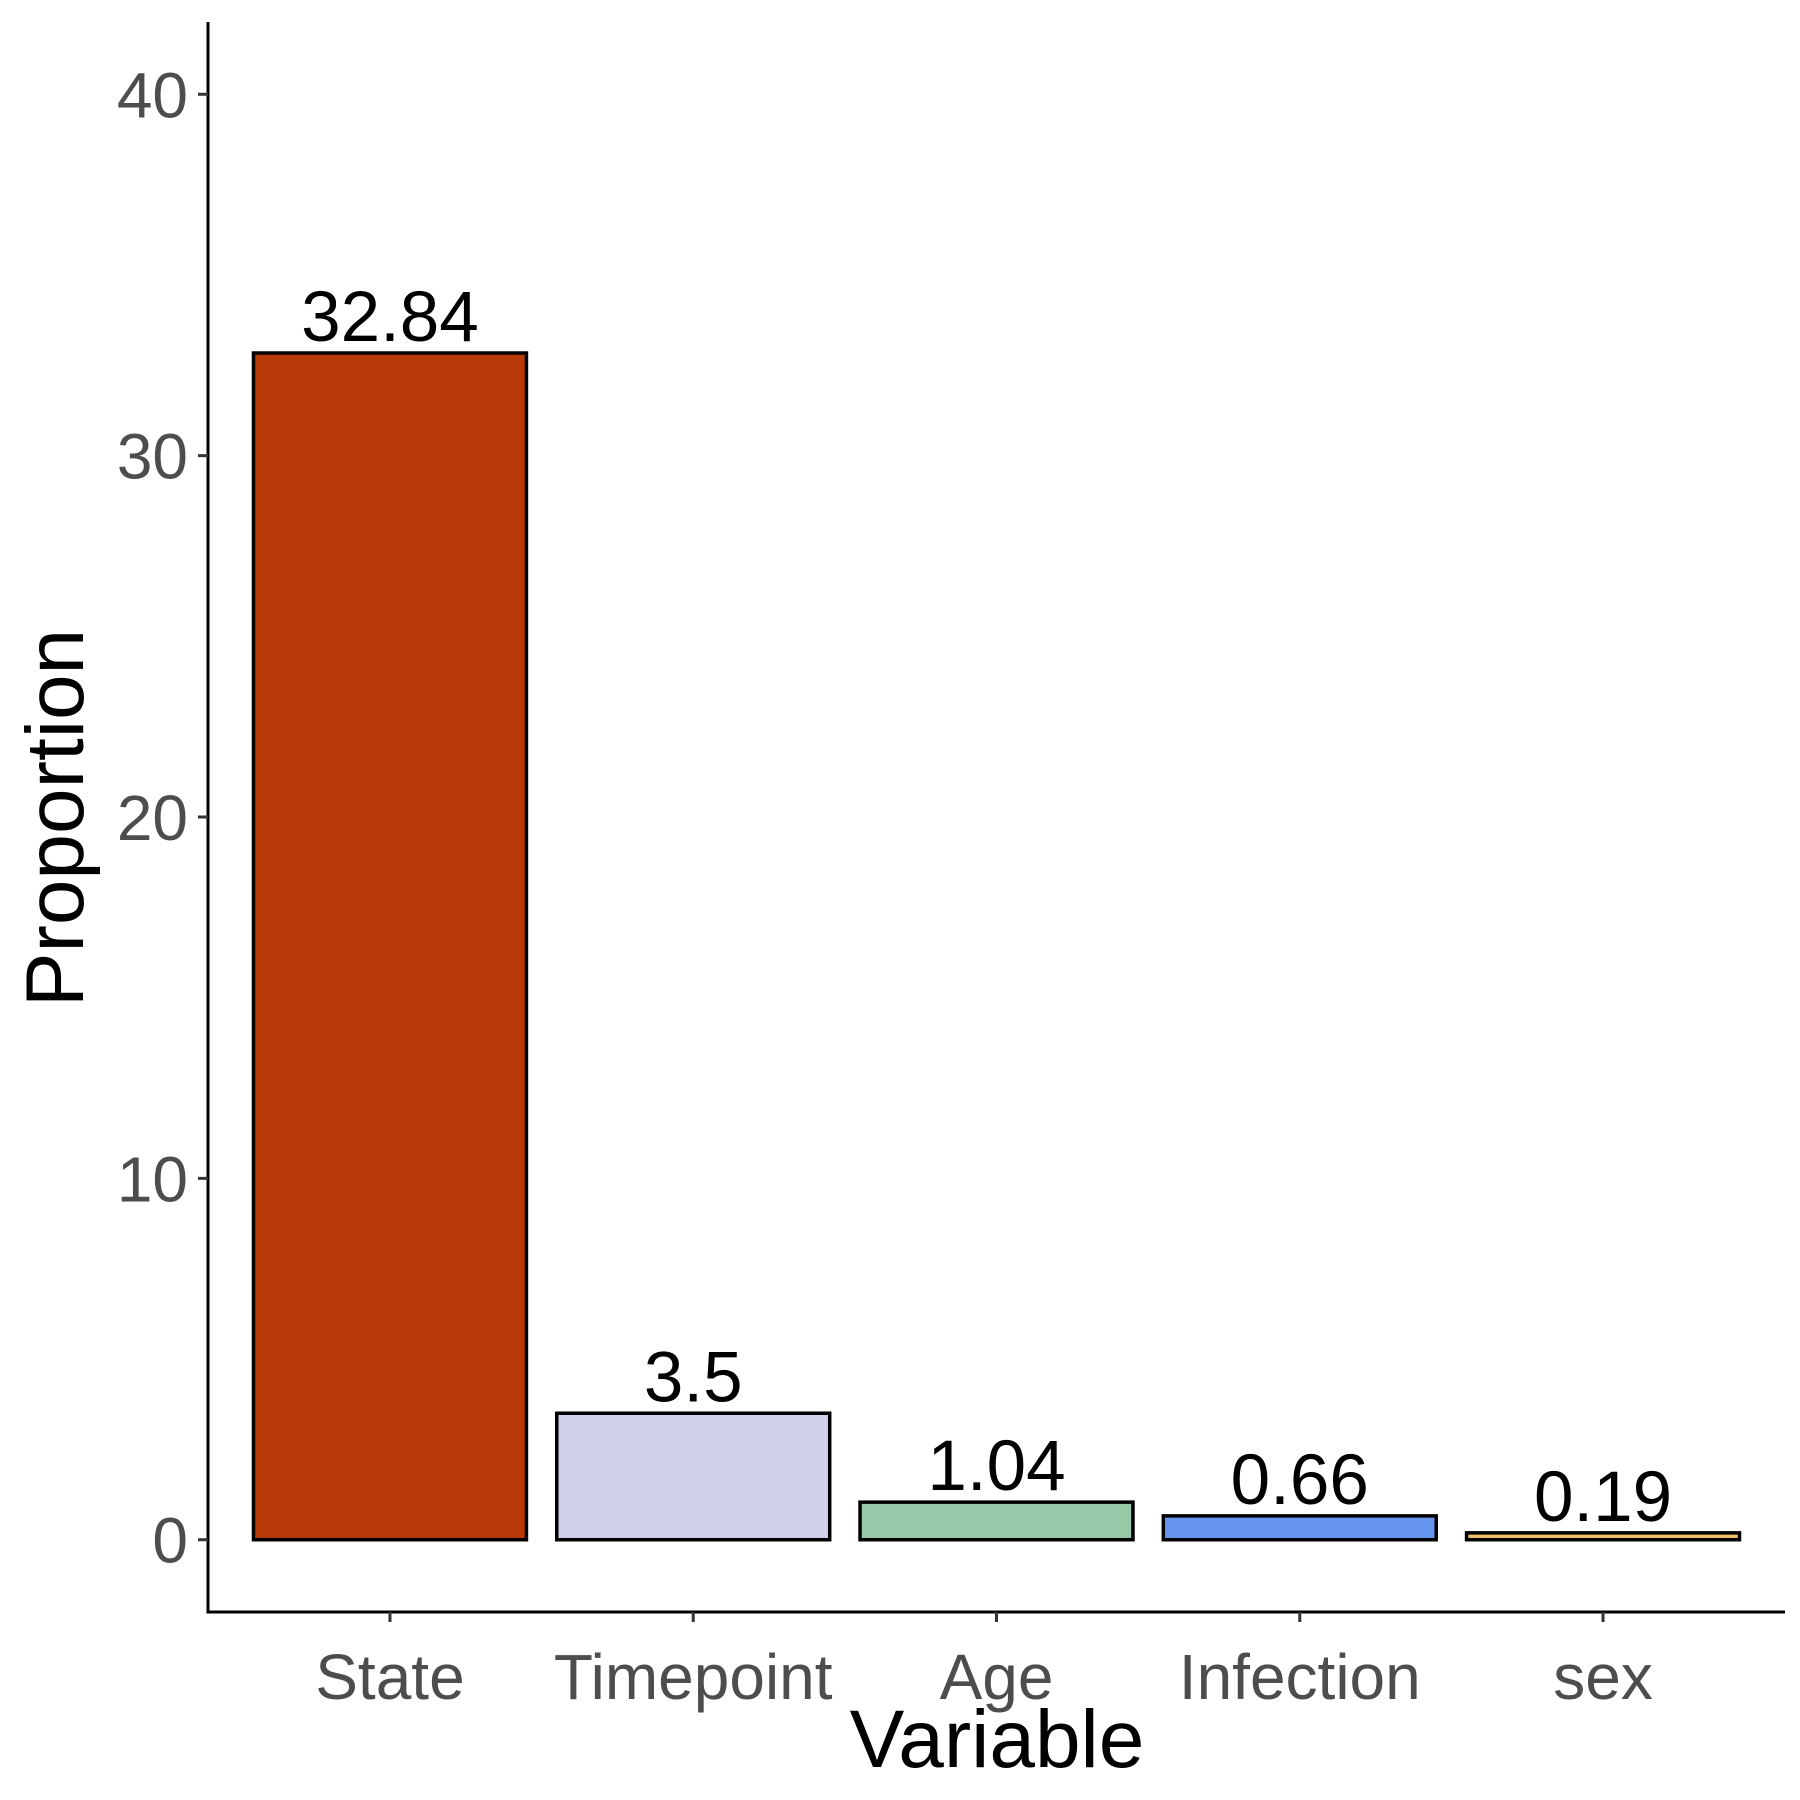  Describe the element at coordinates (389, 1677) in the screenshot. I see `x-tick-label-state: State` at that location.